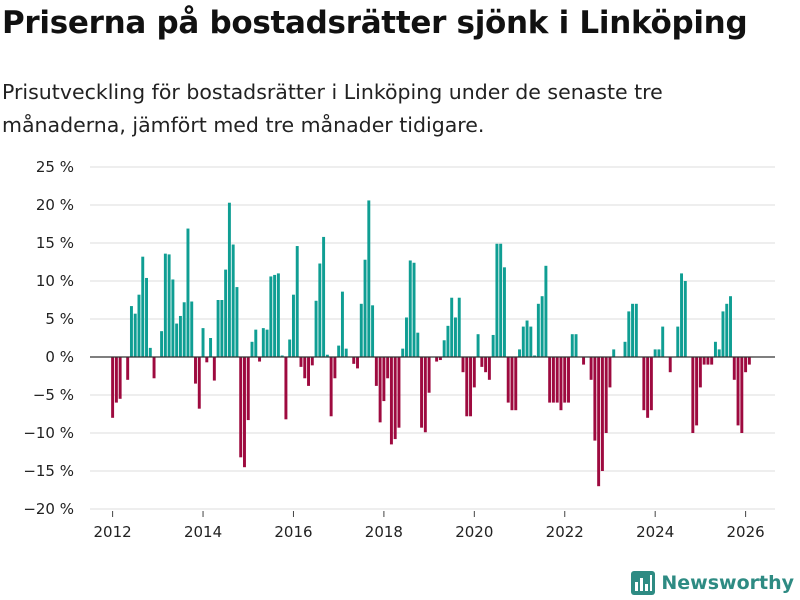 The height and width of the screenshot is (600, 800). Describe the element at coordinates (59, 357) in the screenshot. I see `y-tick-label: 0 %` at that location.